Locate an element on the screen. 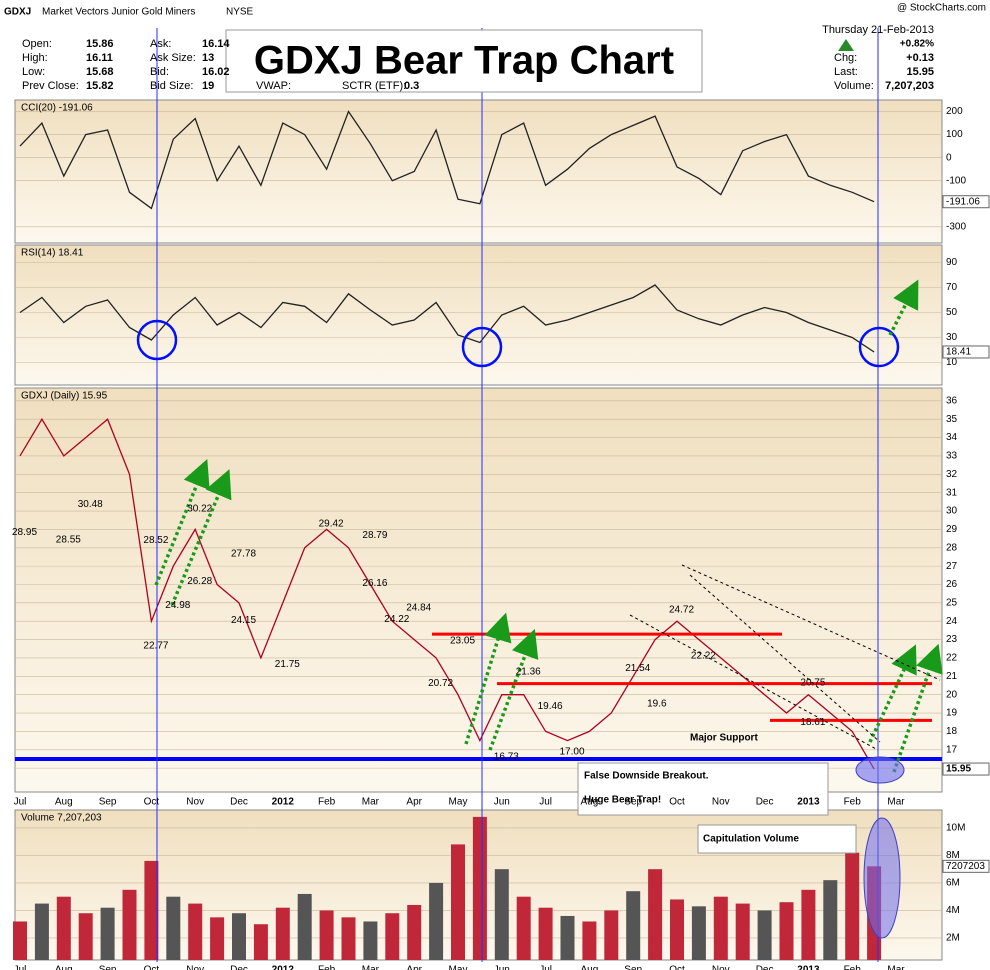 Image resolution: width=990 pixels, height=970 pixels. y-tick-label: 4M is located at coordinates (953, 910).